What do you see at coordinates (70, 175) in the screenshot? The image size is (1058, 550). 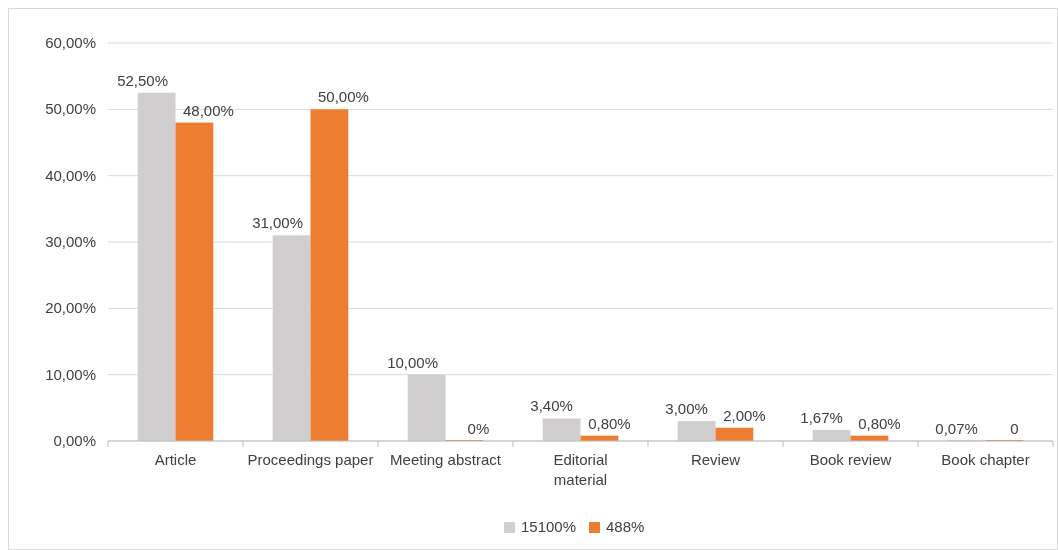 I see `y-tick-label: 40,00%` at bounding box center [70, 175].